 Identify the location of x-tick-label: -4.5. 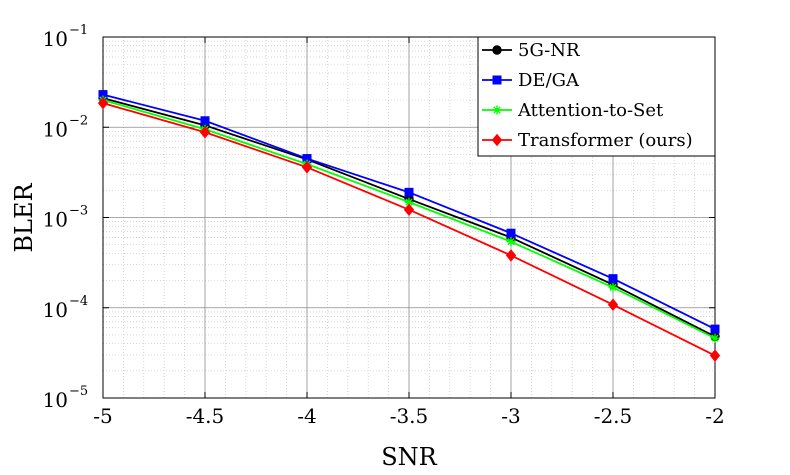
(205, 416).